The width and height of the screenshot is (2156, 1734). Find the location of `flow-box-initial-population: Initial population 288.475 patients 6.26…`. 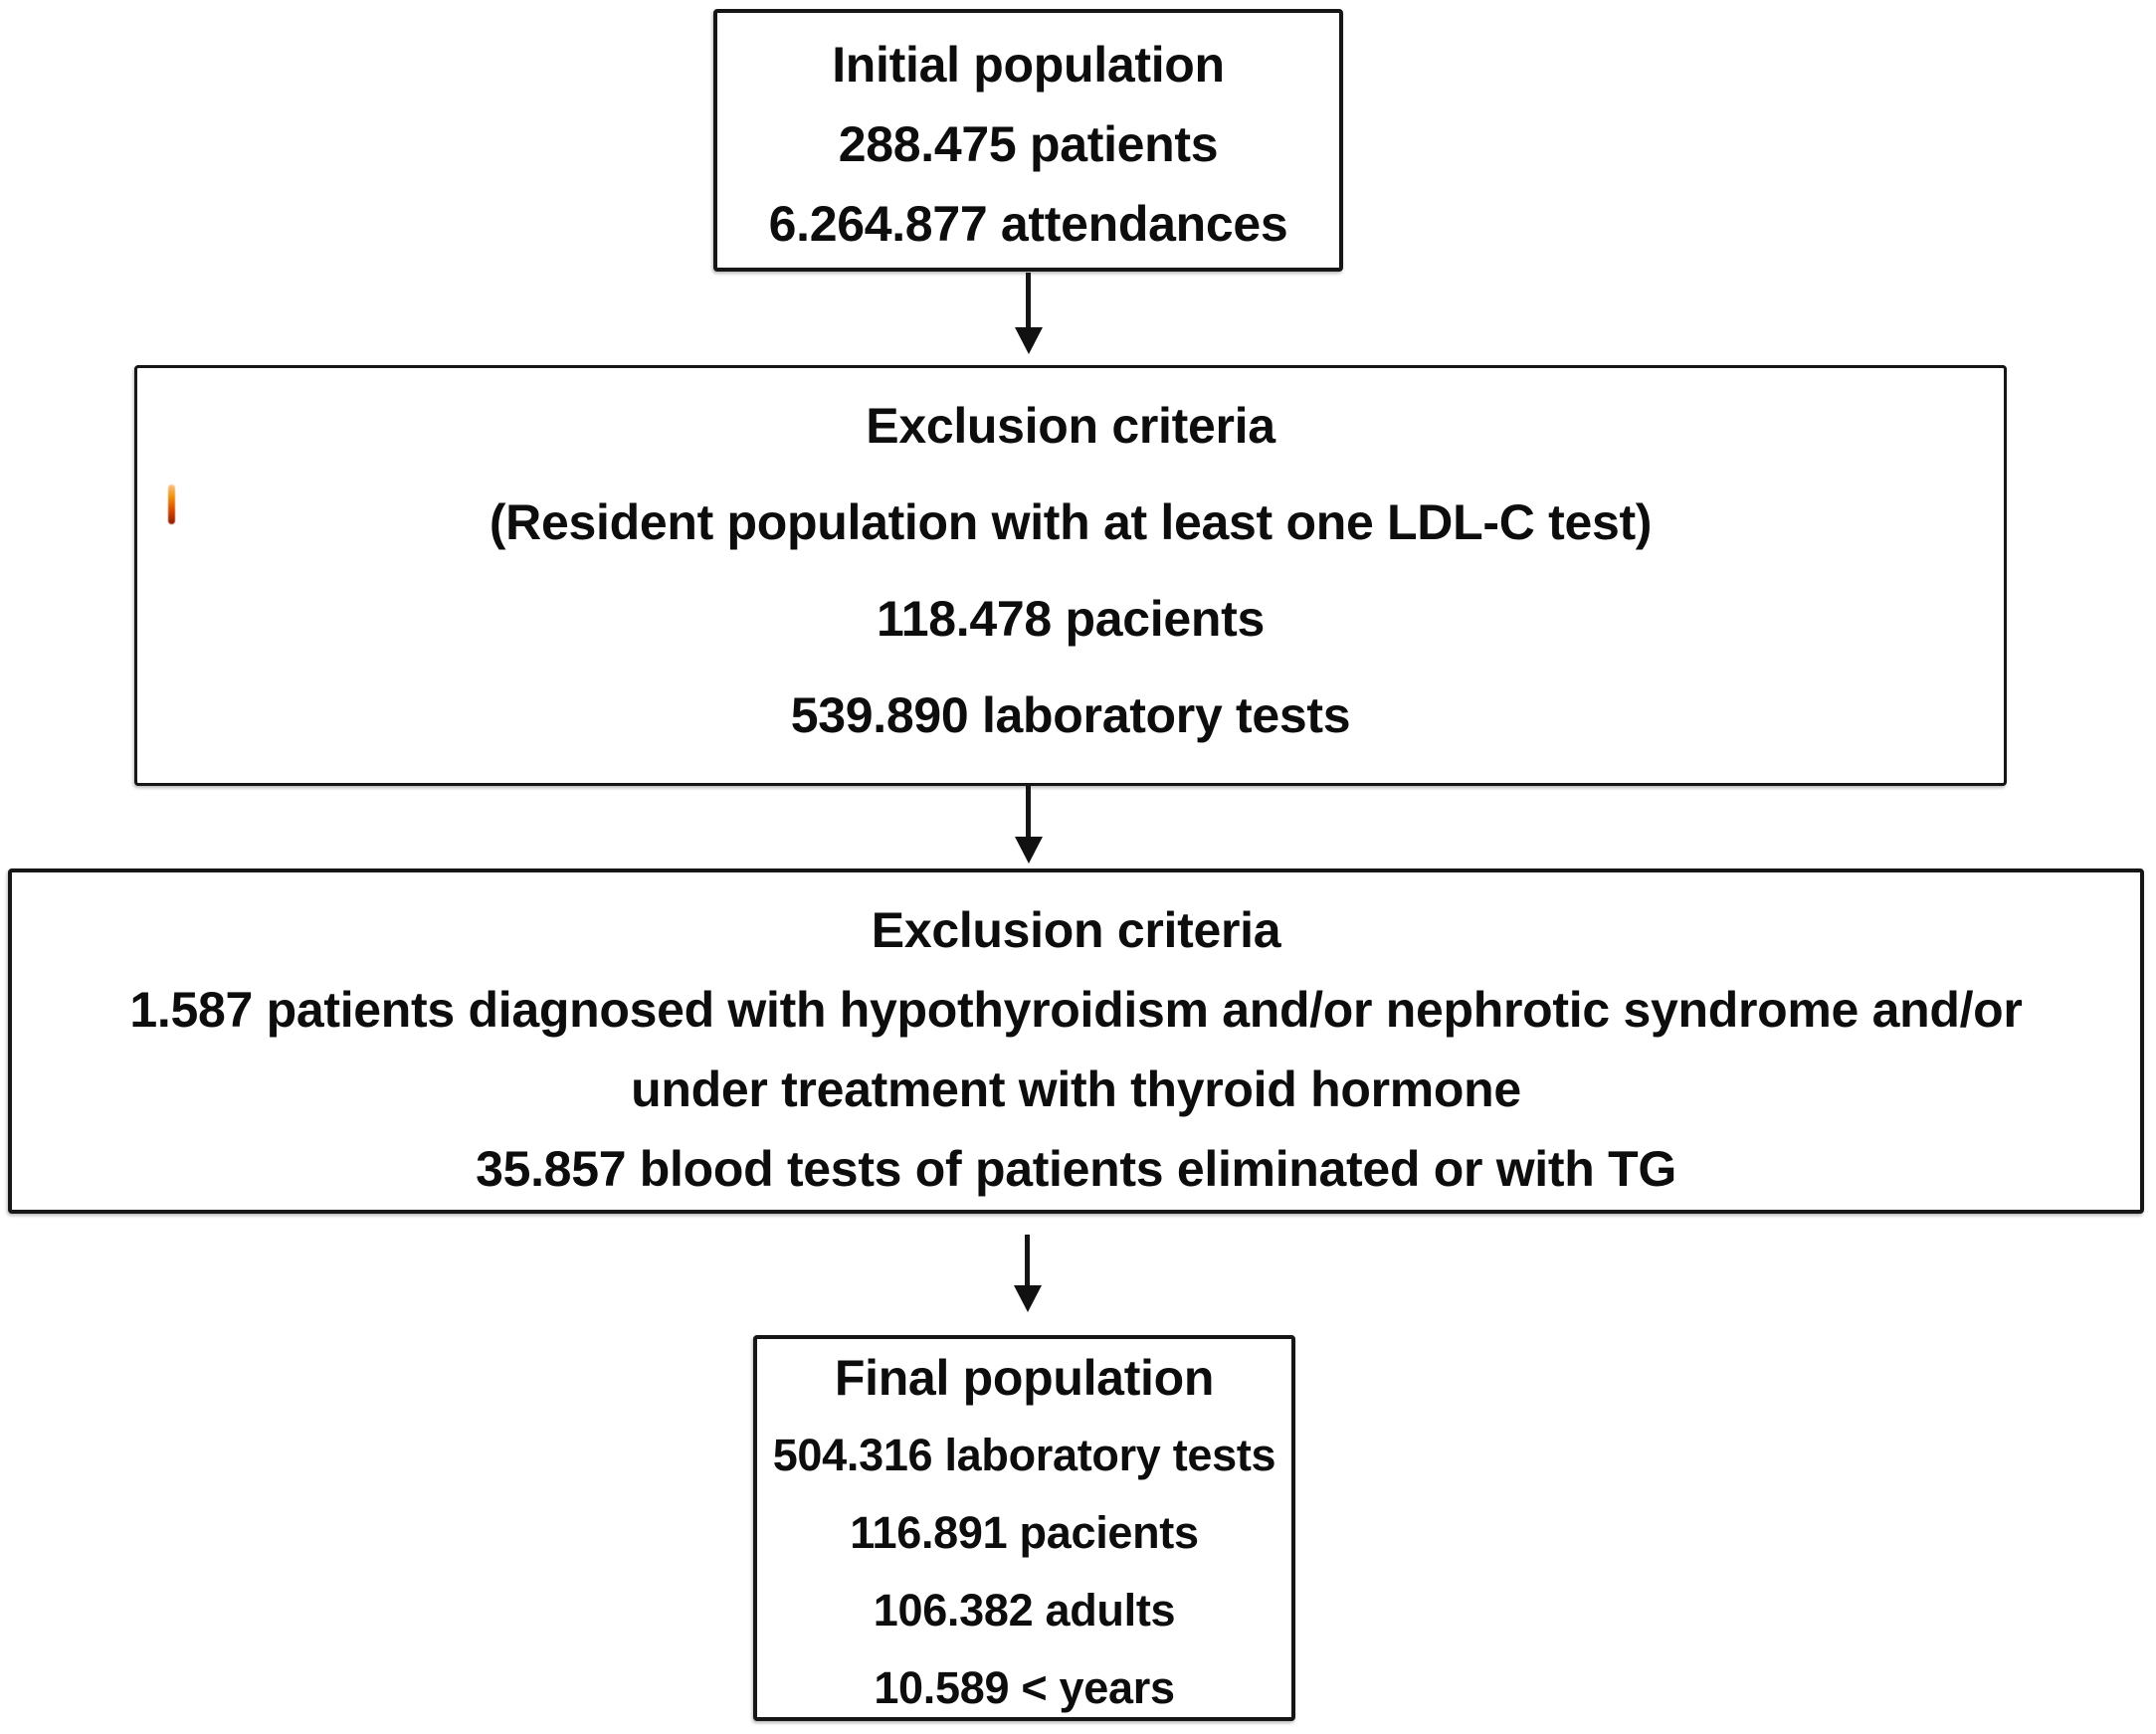

flow-box-initial-population: Initial population 288.475 patients 6.26… is located at coordinates (1028, 140).